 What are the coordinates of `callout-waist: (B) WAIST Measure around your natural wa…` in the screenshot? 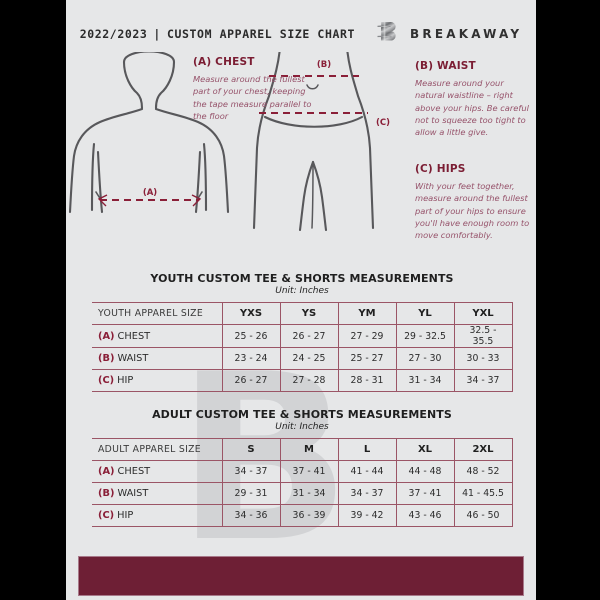 It's located at (475, 99).